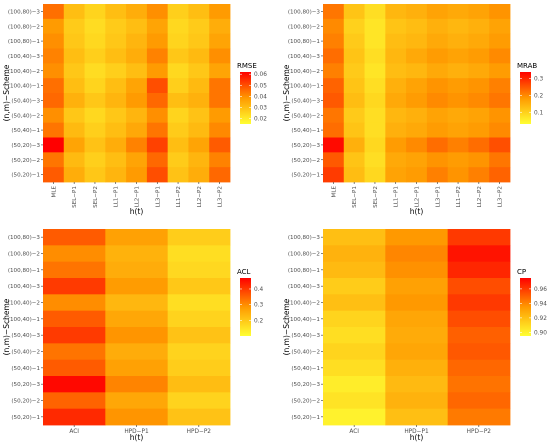  What do you see at coordinates (260, 86) in the screenshot?
I see `legend-tick-label: 0.05` at bounding box center [260, 86].